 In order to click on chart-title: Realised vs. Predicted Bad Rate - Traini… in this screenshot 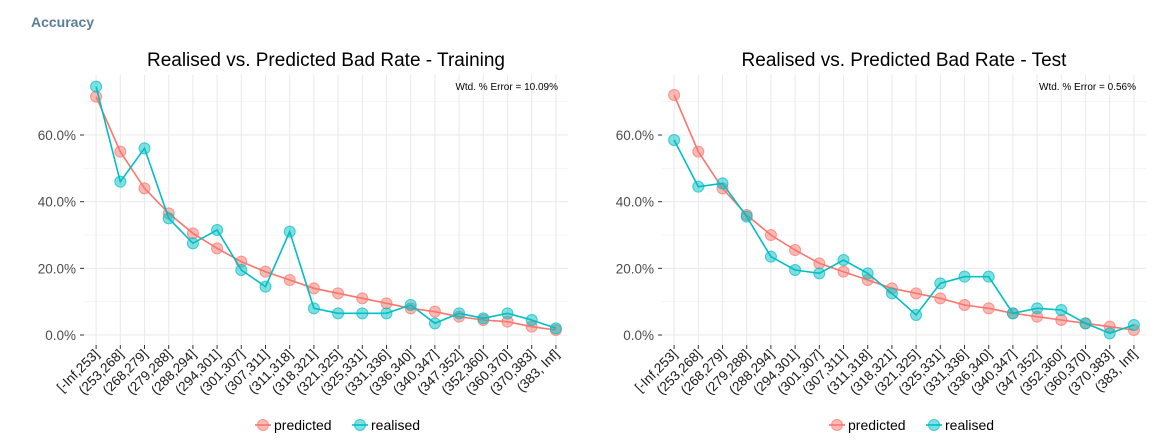, I will do `click(326, 60)`.